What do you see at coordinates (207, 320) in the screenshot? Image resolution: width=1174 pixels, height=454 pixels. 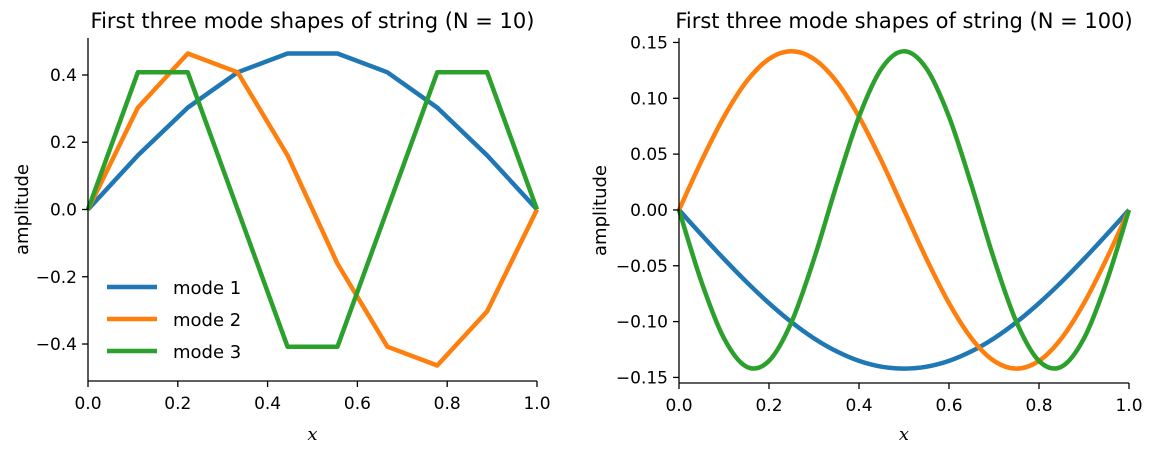 I see `legend-label: mode 2` at bounding box center [207, 320].